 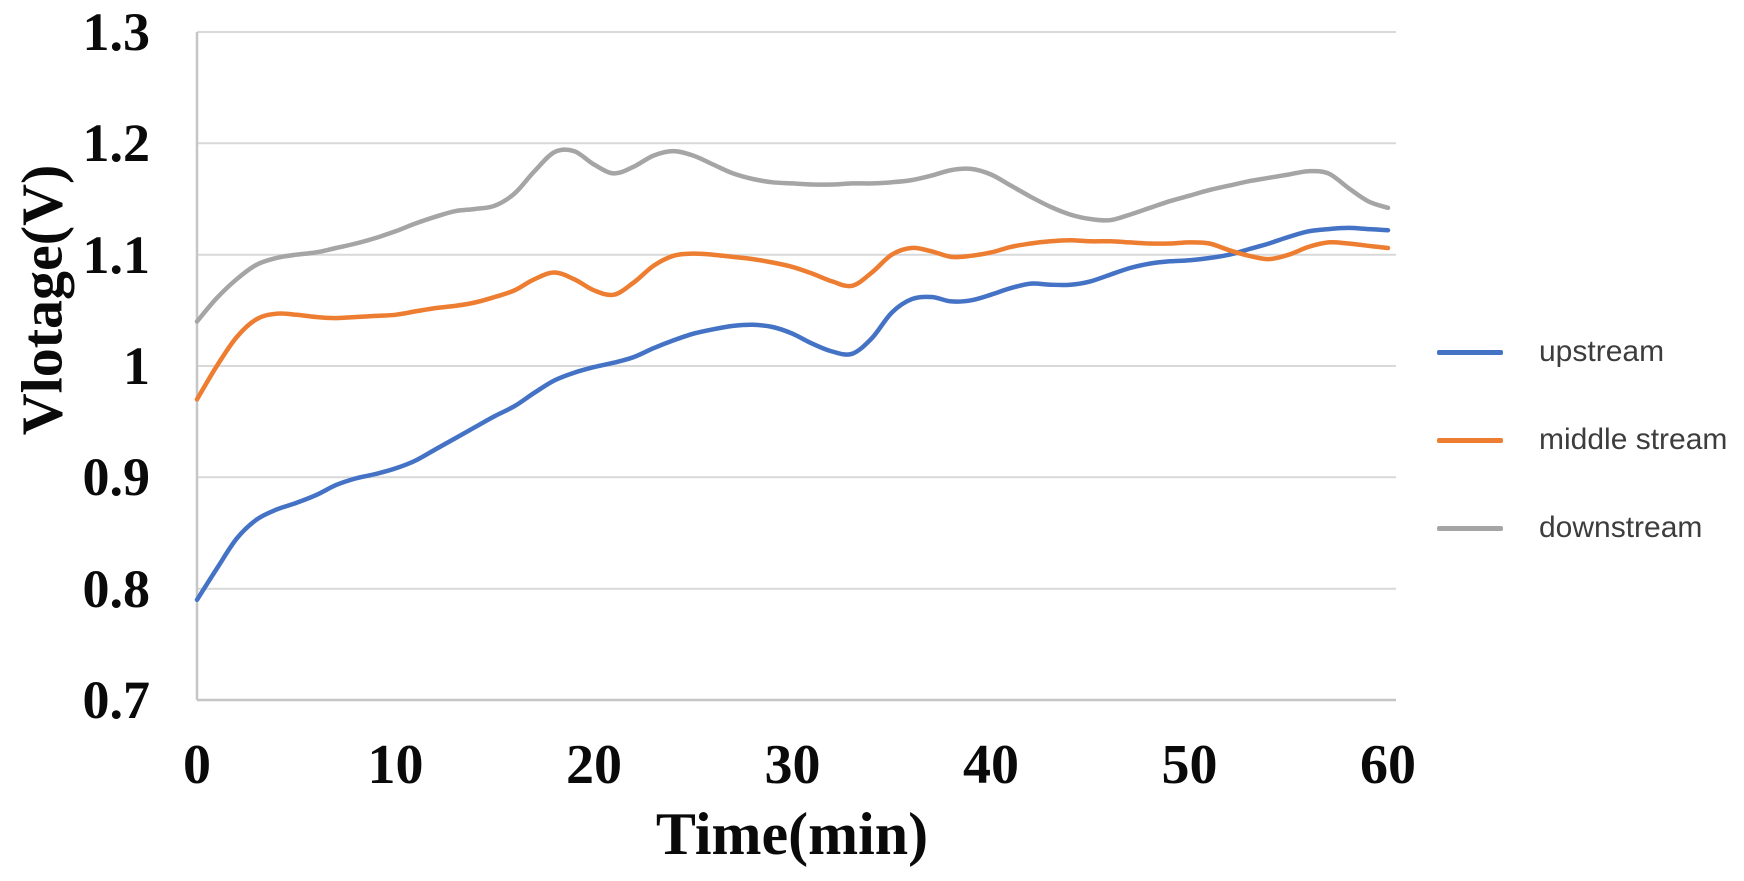 What do you see at coordinates (116, 143) in the screenshot?
I see `y-tick-label: 1.2` at bounding box center [116, 143].